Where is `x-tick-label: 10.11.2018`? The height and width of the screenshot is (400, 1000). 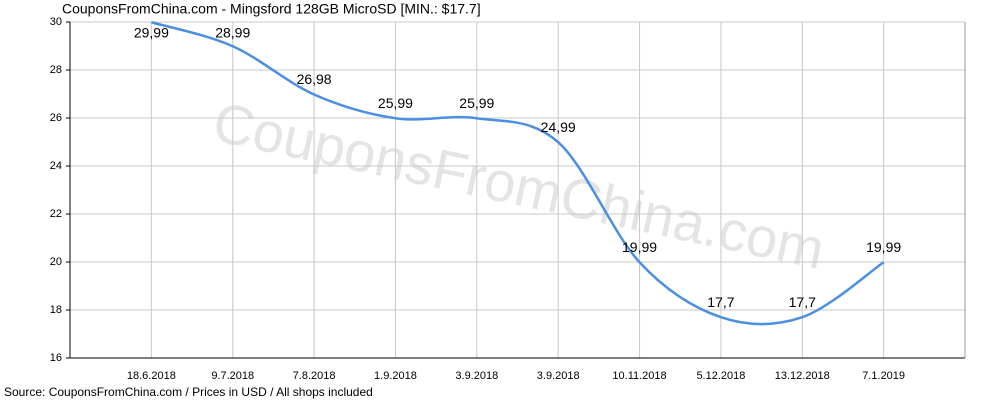 x-tick-label: 10.11.2018 is located at coordinates (639, 376).